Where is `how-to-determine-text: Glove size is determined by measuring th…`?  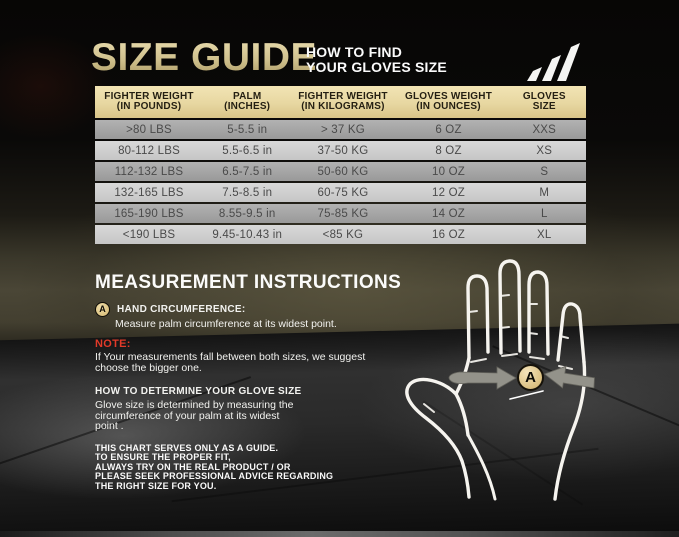
how-to-determine-text: Glove size is determined by measuring th… is located at coordinates (194, 415).